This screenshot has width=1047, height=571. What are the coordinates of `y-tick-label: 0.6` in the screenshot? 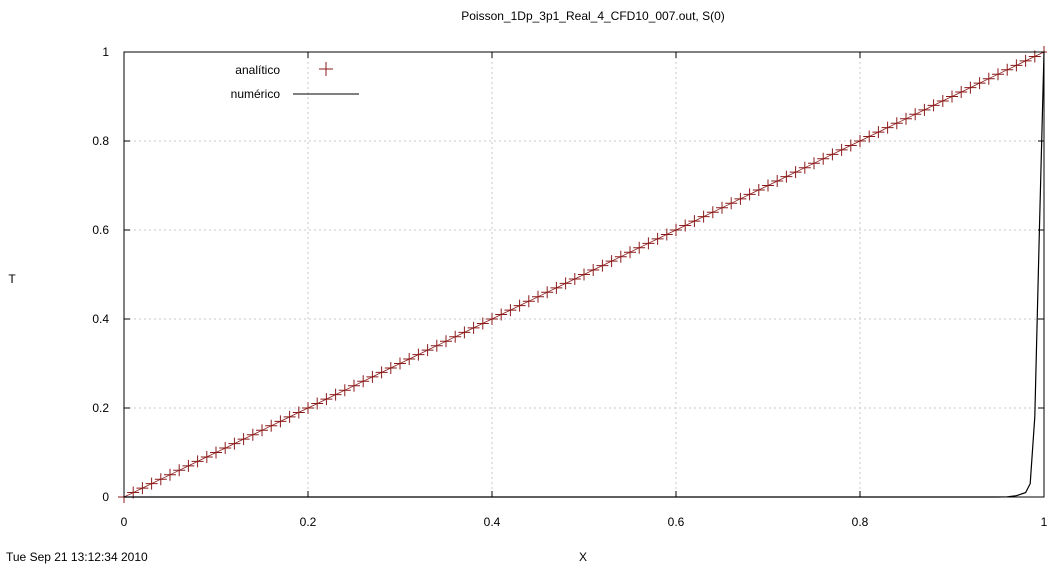 It's located at (100, 230).